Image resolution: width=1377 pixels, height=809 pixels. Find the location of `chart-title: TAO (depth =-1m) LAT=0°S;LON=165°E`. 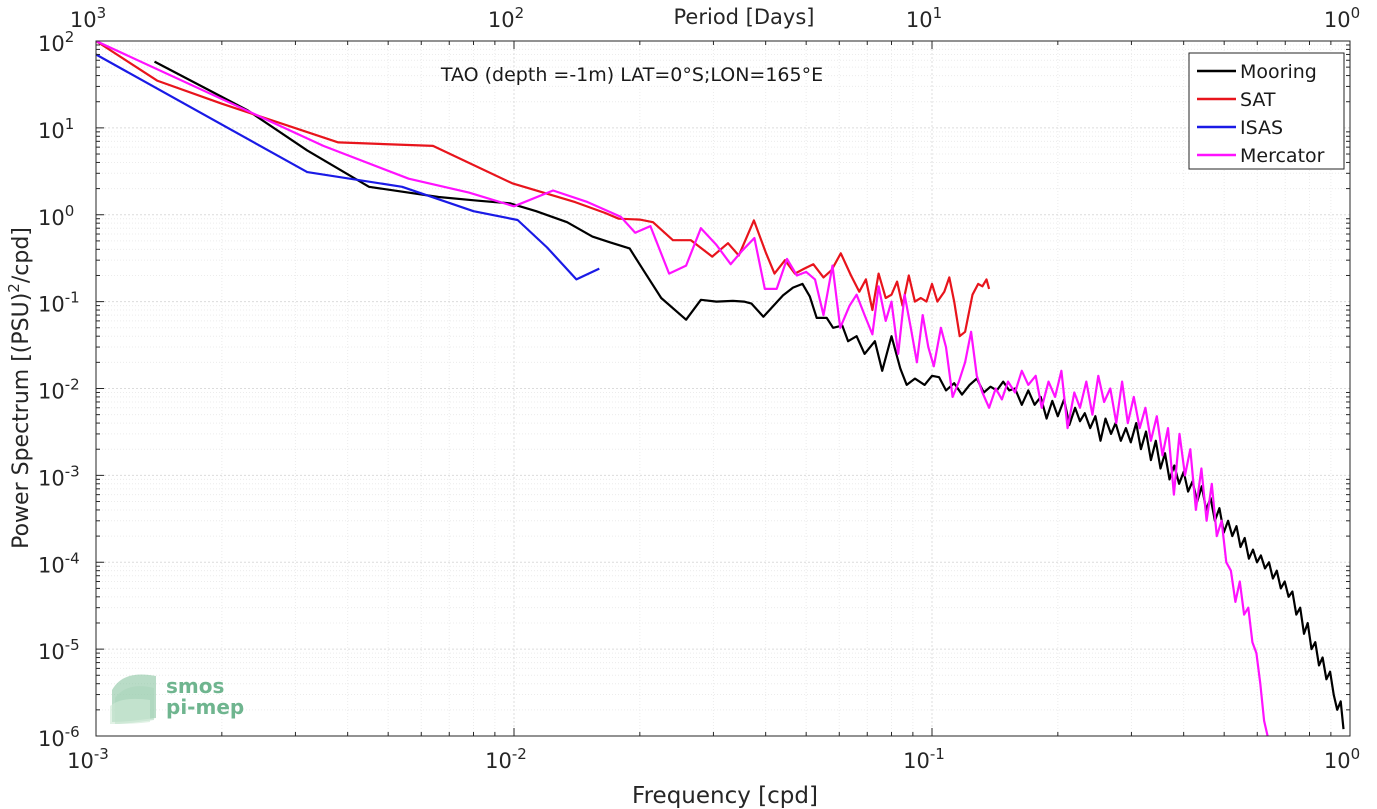

chart-title: TAO (depth =-1m) LAT=0°S;LON=165°E is located at coordinates (631, 75).